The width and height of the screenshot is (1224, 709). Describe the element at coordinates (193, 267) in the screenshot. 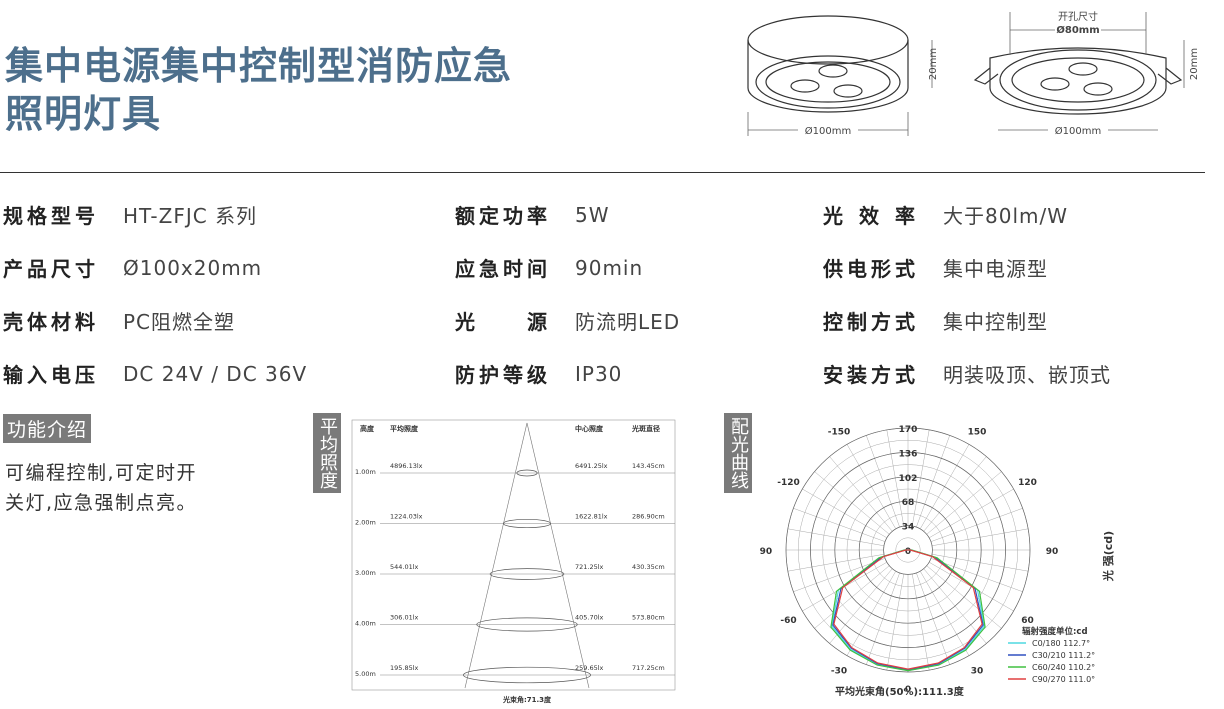

I see `spec-value: Ø100x20mm` at that location.